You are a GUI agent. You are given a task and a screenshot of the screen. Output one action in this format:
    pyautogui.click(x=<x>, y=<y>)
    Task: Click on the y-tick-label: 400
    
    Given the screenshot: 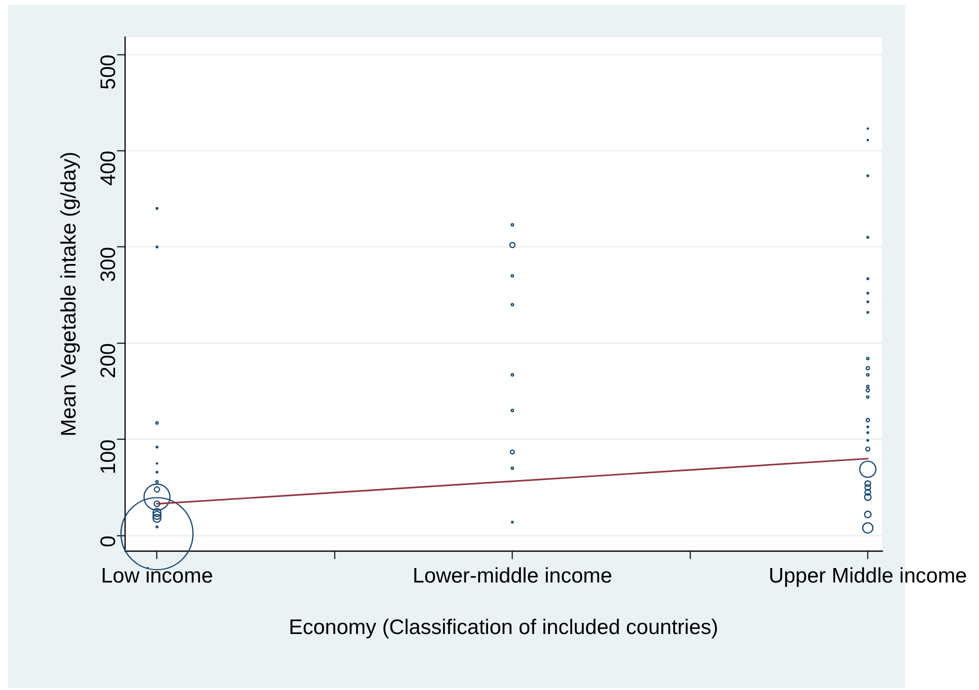 What is the action you would take?
    pyautogui.click(x=108, y=168)
    